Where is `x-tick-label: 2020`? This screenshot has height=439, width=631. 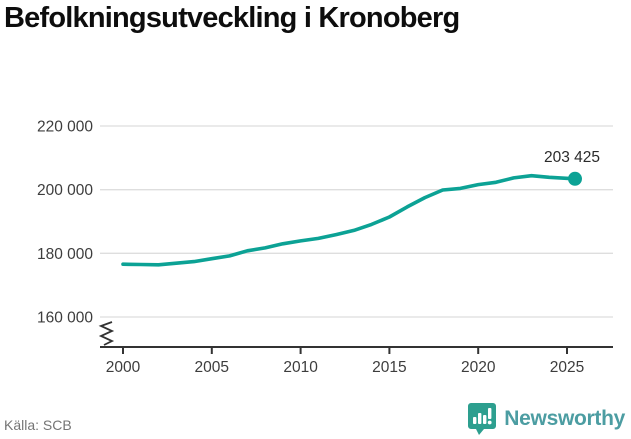 x-tick-label: 2020 is located at coordinates (478, 367).